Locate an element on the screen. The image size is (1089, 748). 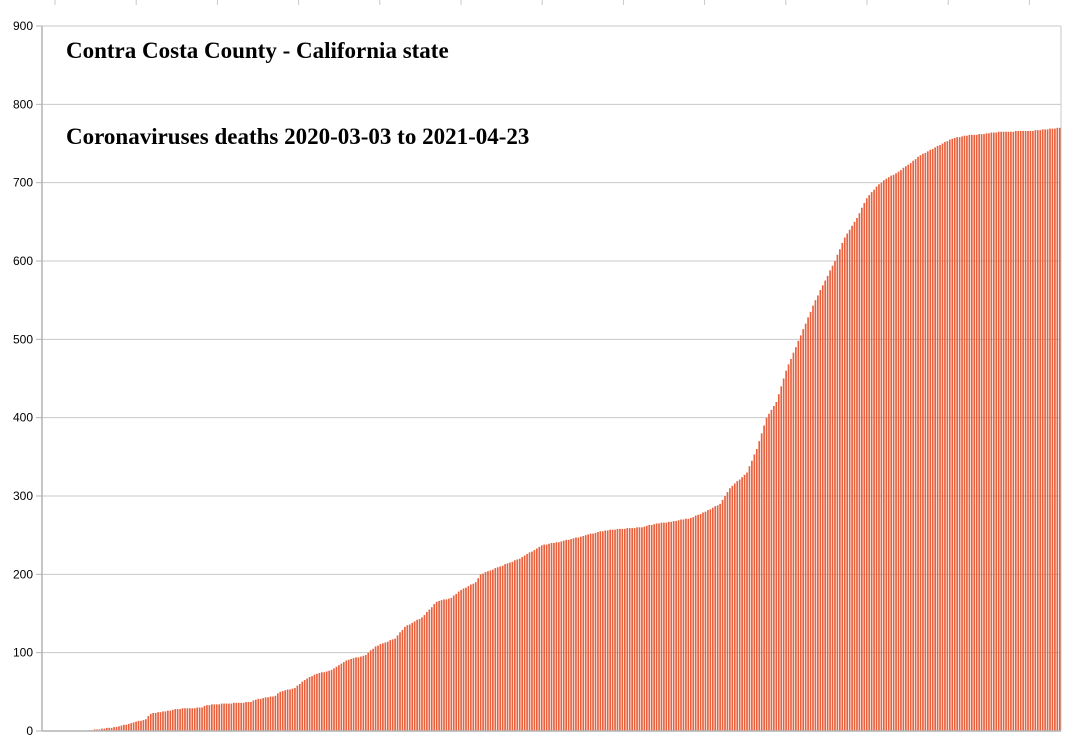
chart-title: Contra Costa County - California state is located at coordinates (257, 50).